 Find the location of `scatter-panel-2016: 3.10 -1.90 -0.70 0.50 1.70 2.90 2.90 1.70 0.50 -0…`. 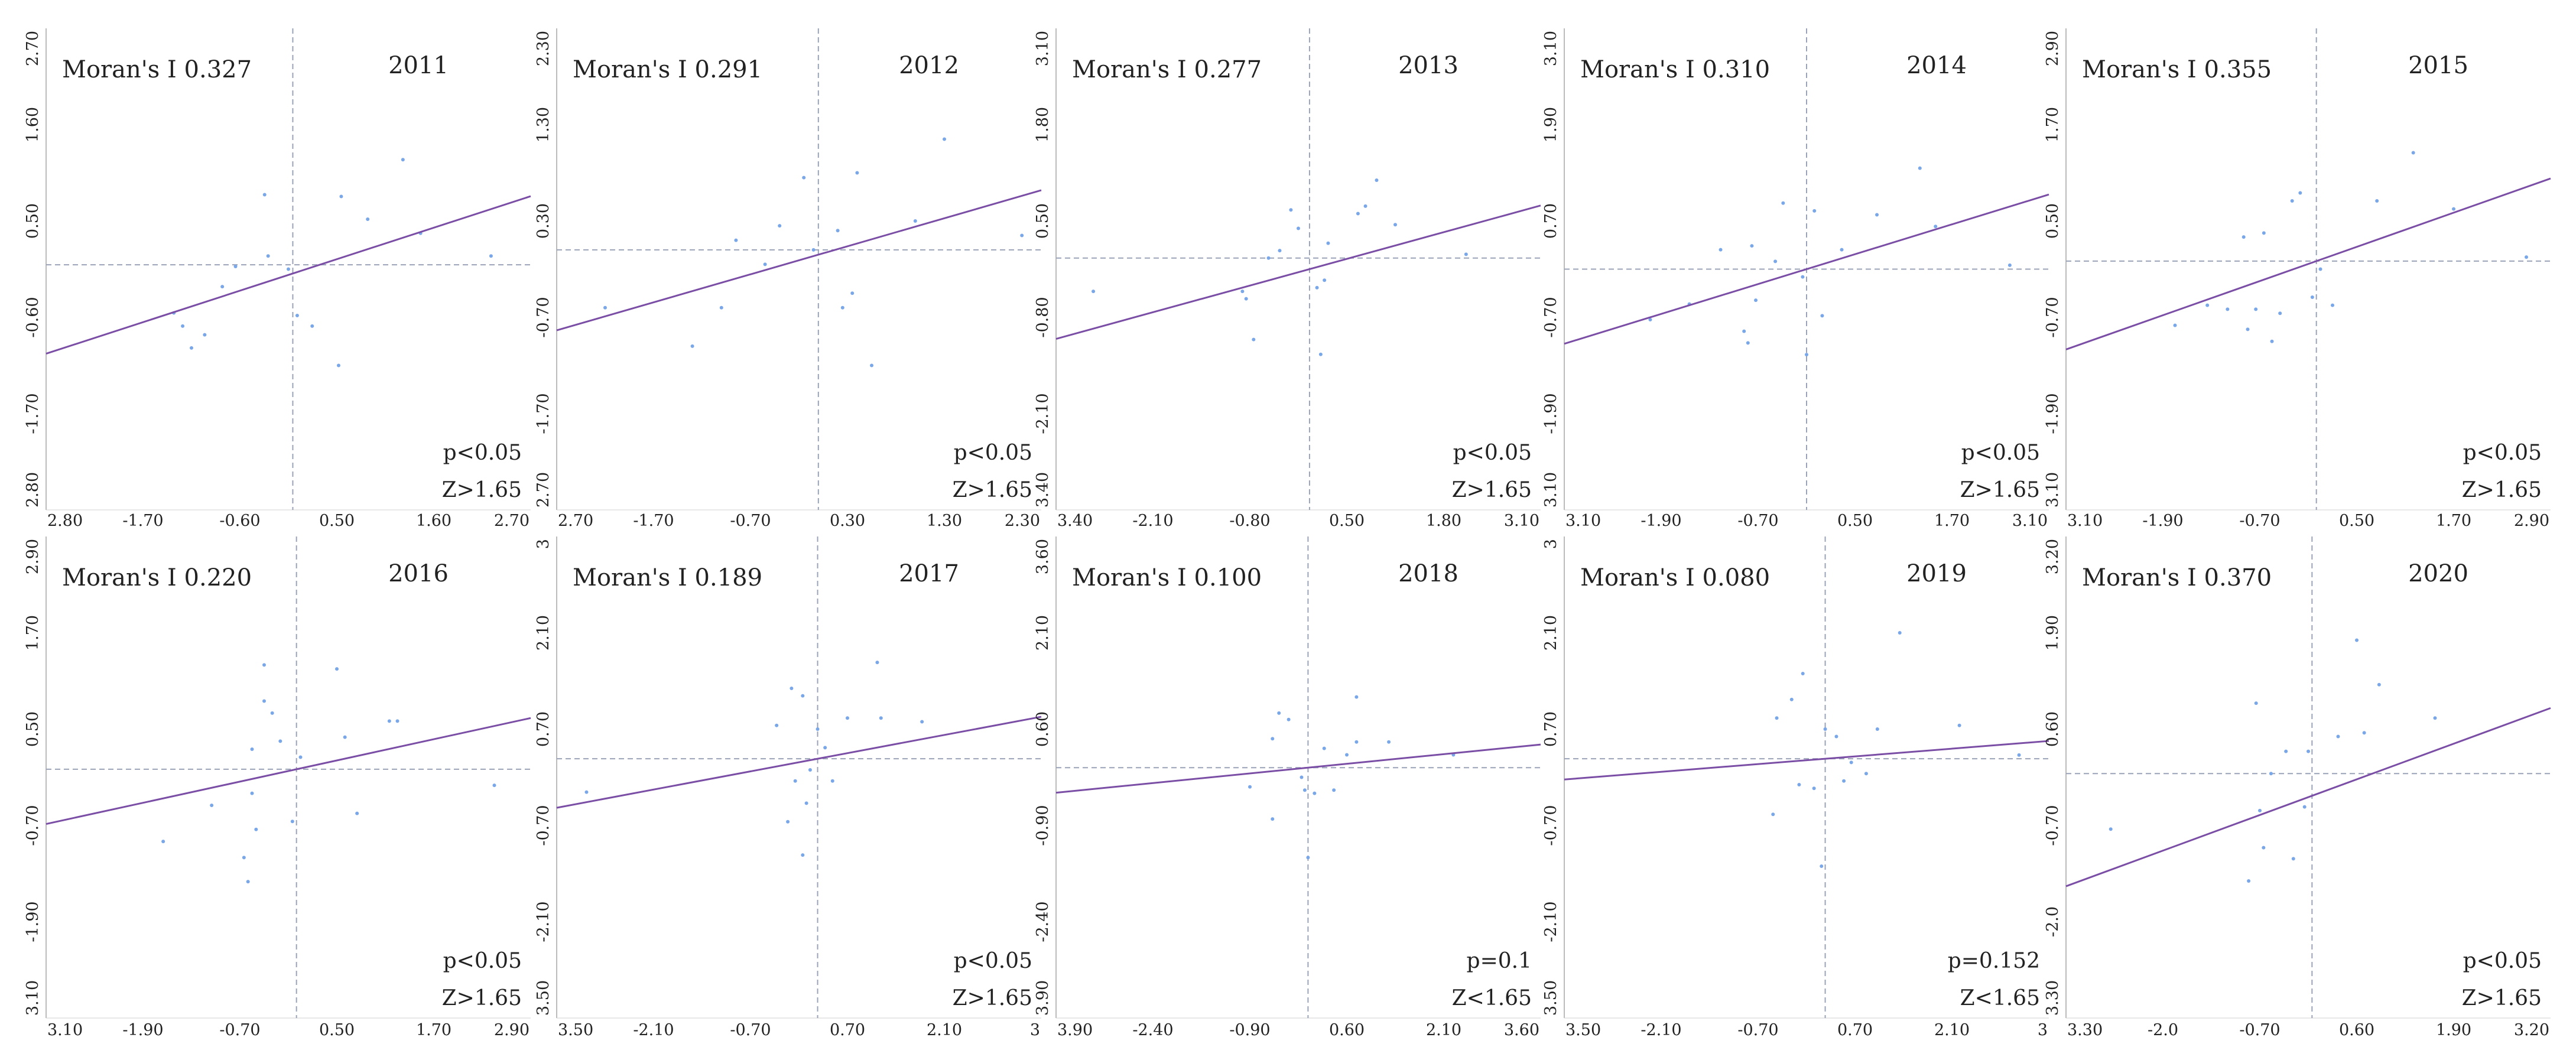

scatter-panel-2016: 3.10 -1.90 -0.70 0.50 1.70 2.90 2.90 1.70 0.50 -0… is located at coordinates (277, 787).